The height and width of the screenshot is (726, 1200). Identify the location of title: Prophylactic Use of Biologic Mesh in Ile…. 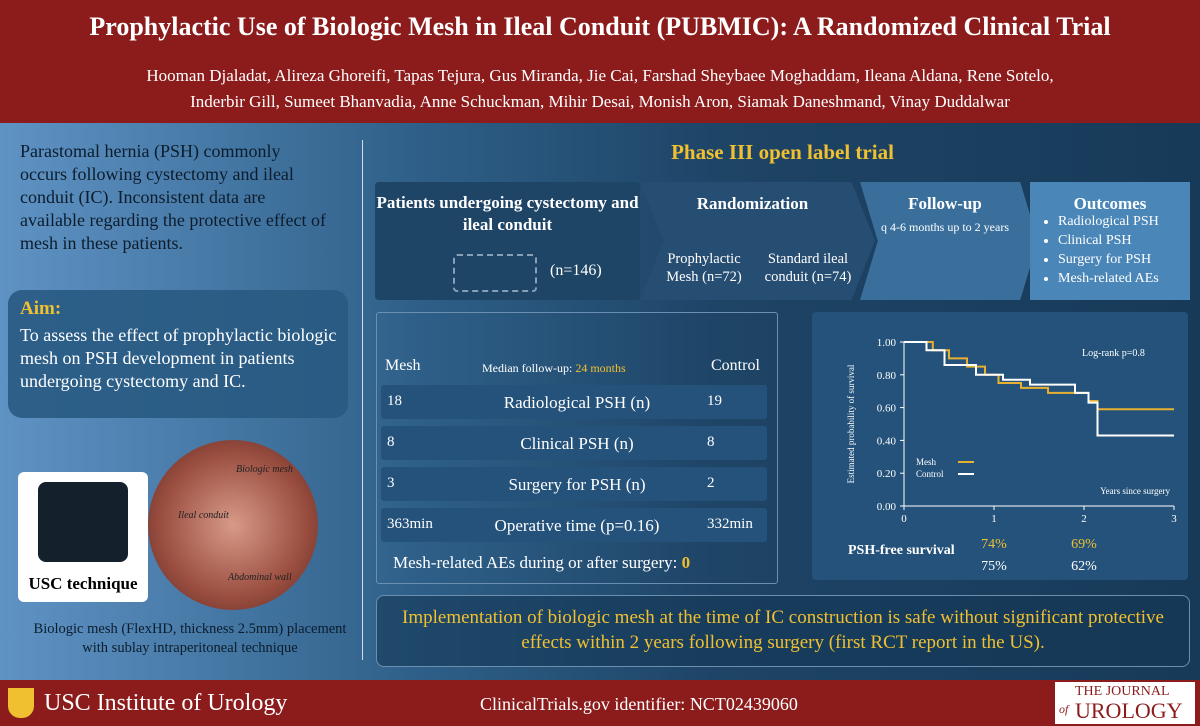
(600, 26).